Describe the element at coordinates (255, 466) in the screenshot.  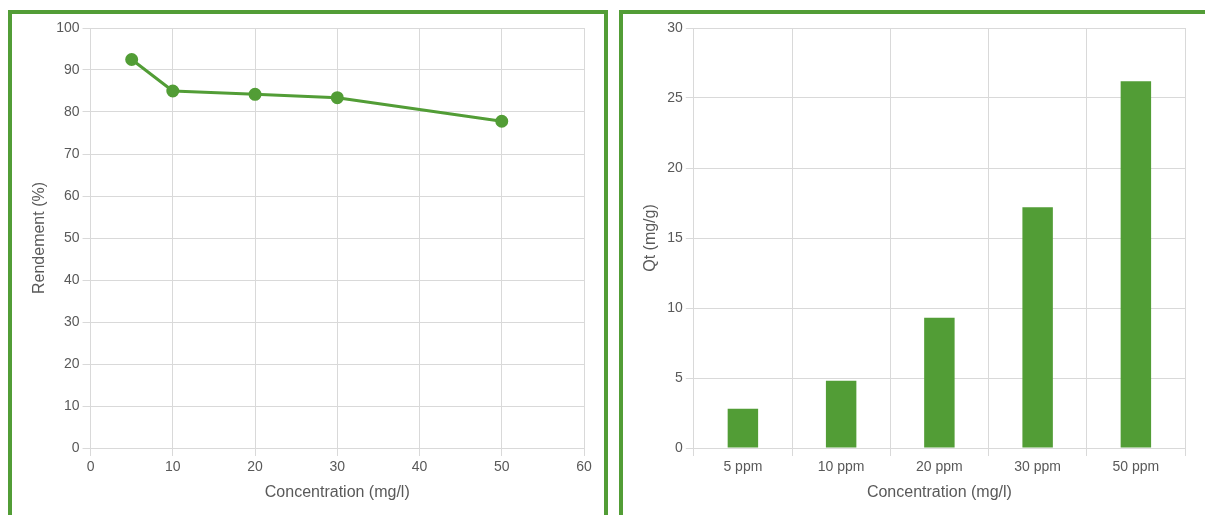
I see `x-tick-label: 20` at that location.